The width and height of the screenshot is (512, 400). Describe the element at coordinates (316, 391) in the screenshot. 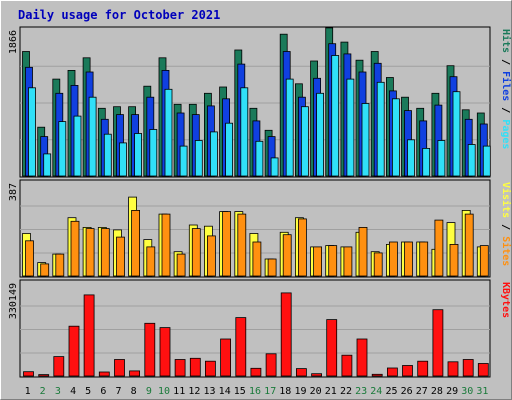

I see `x-tick-label: 20` at that location.